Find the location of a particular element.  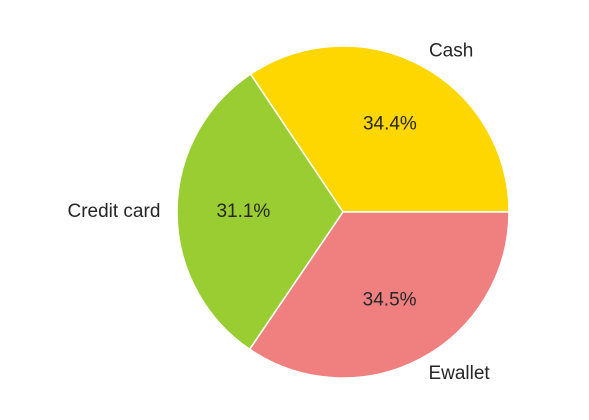

pct-label-cash: 34.4% is located at coordinates (390, 124).